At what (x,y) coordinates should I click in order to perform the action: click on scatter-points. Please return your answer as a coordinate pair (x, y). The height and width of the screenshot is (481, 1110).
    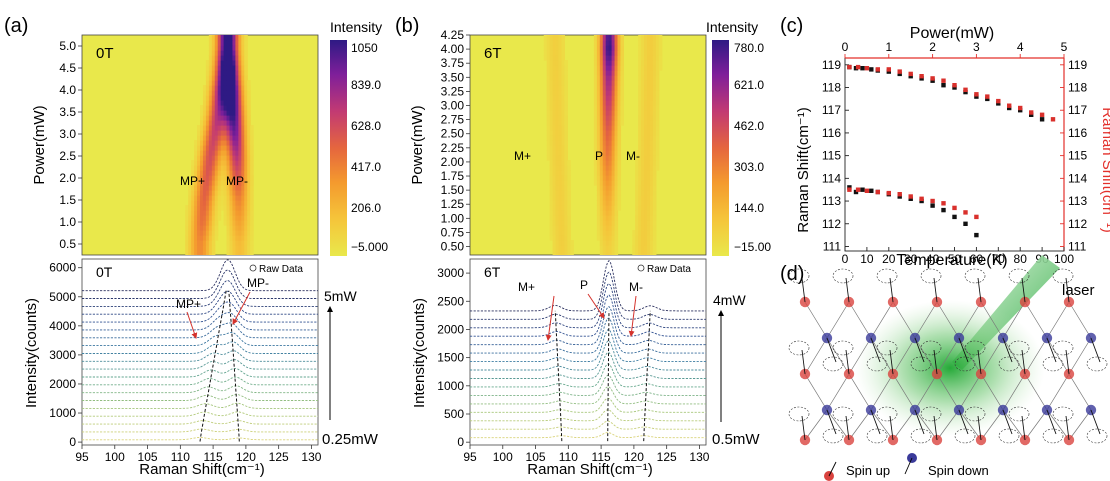
    Looking at the image, I should click on (951, 151).